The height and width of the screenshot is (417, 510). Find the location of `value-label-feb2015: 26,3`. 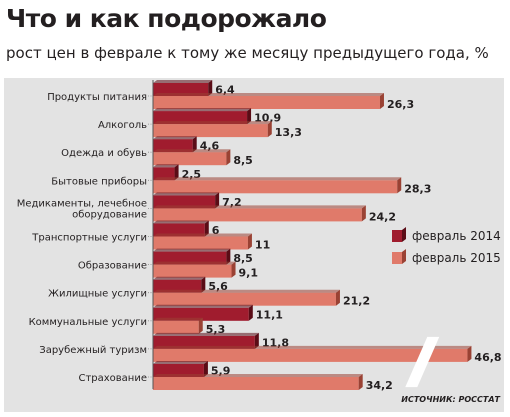

value-label-feb2015: 26,3 is located at coordinates (400, 104).